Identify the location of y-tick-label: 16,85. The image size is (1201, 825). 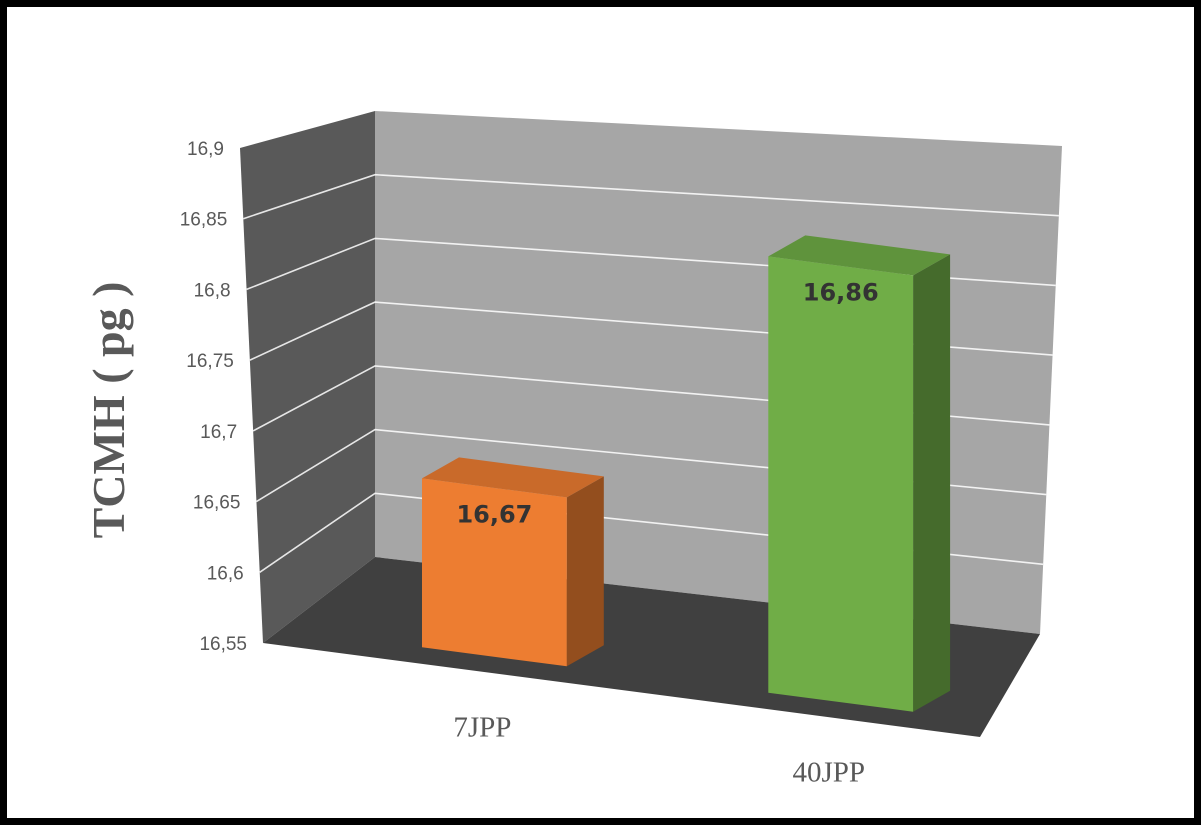
(204, 220).